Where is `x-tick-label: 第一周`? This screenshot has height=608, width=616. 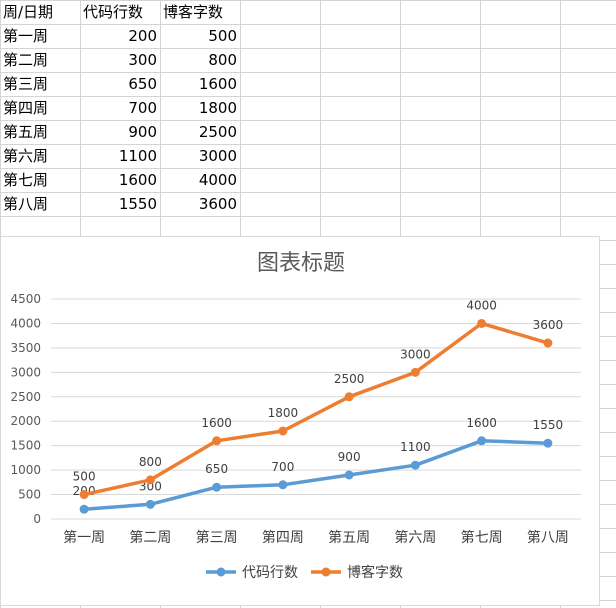
x-tick-label: 第一周 is located at coordinates (84, 537).